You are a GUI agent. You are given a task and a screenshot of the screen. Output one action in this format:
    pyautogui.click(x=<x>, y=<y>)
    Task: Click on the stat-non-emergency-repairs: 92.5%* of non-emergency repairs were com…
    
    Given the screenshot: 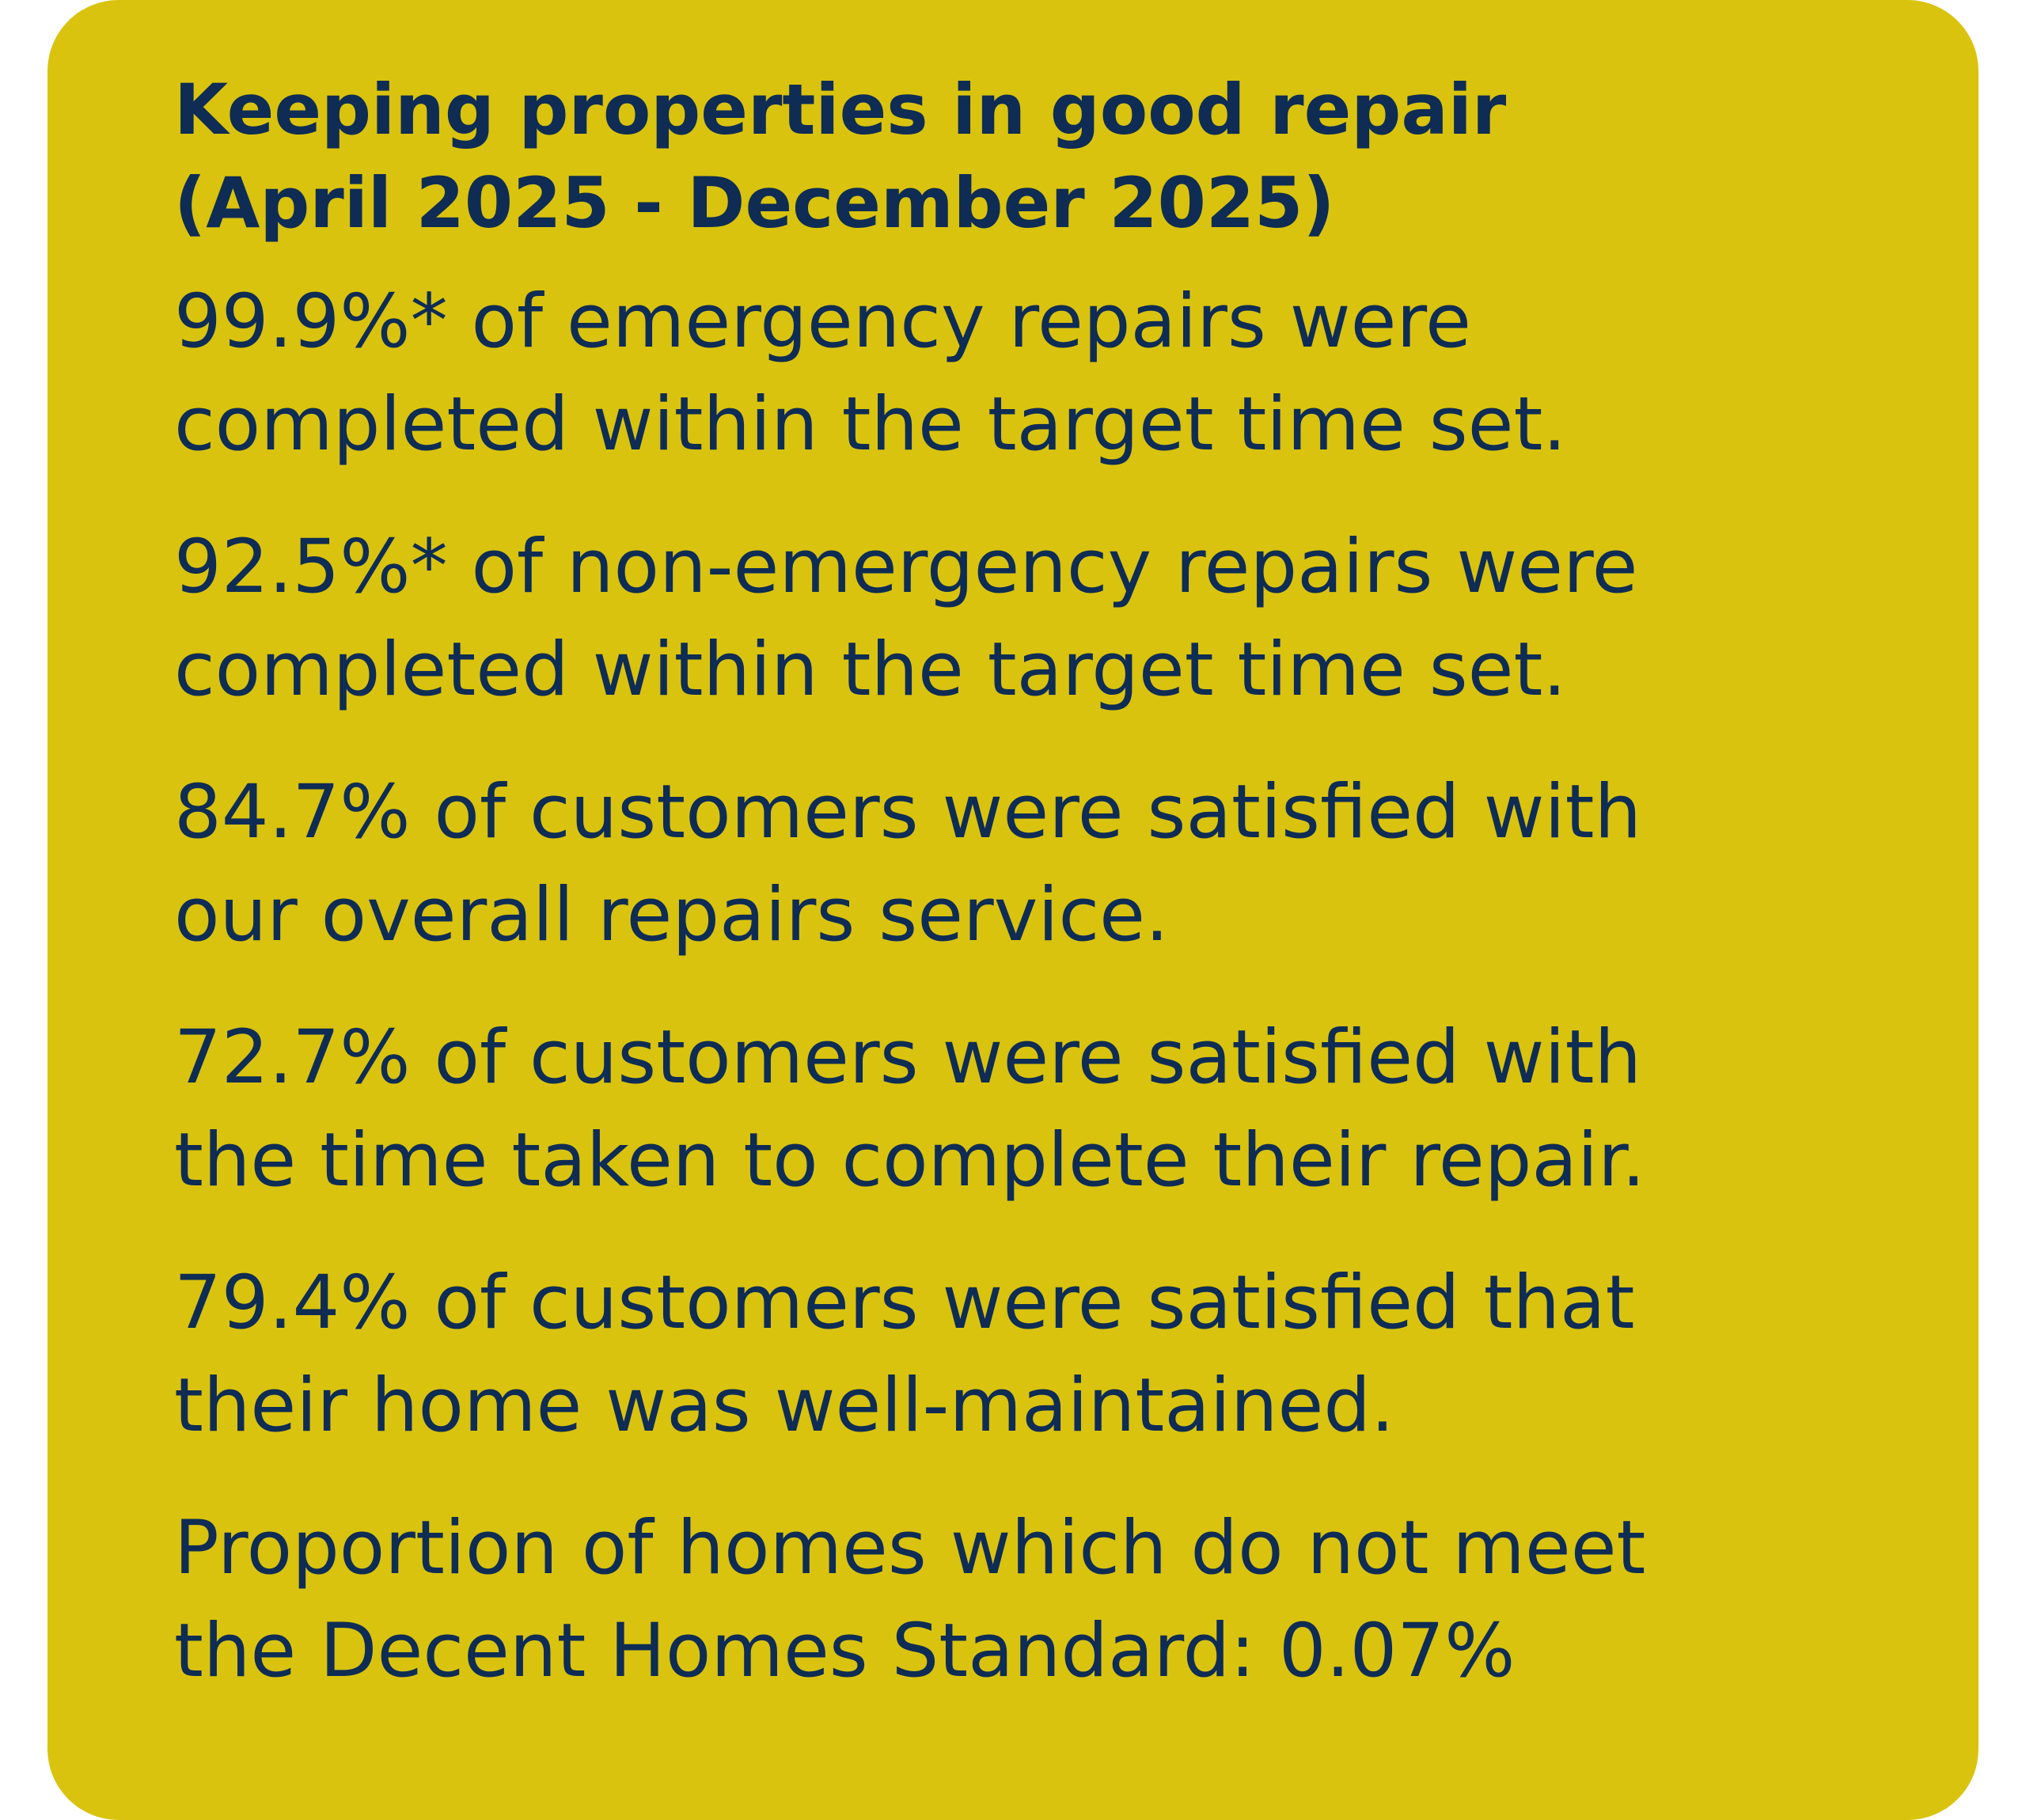 What is the action you would take?
    pyautogui.click(x=1076, y=619)
    